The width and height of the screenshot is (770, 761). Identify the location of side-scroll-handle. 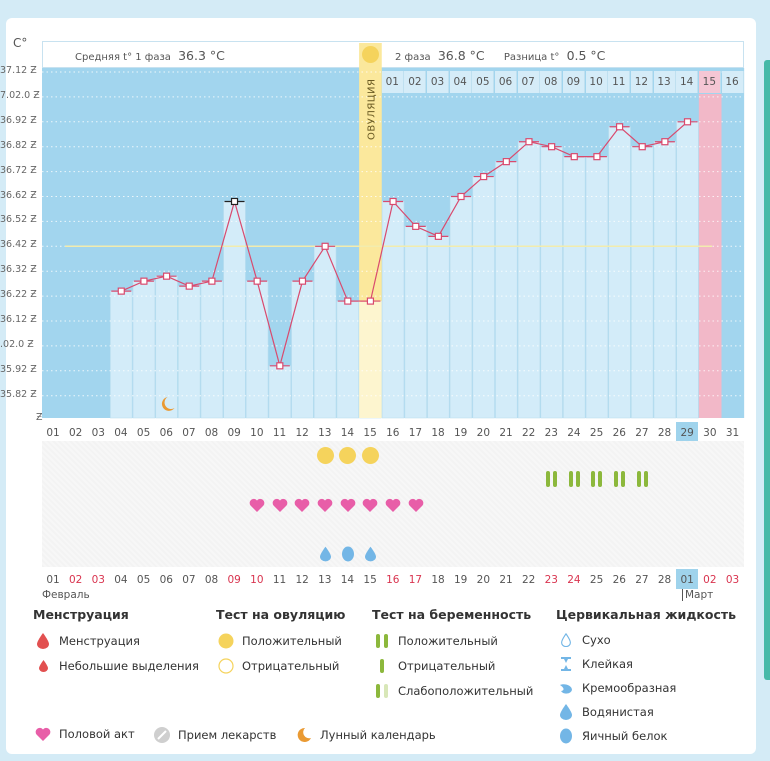
(767, 370).